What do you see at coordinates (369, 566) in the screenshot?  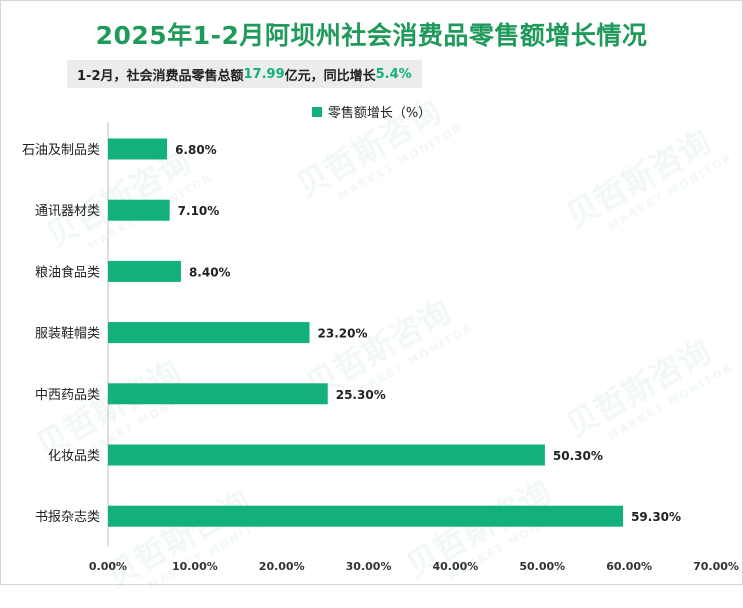 I see `x-tick-label: 30.00%` at bounding box center [369, 566].